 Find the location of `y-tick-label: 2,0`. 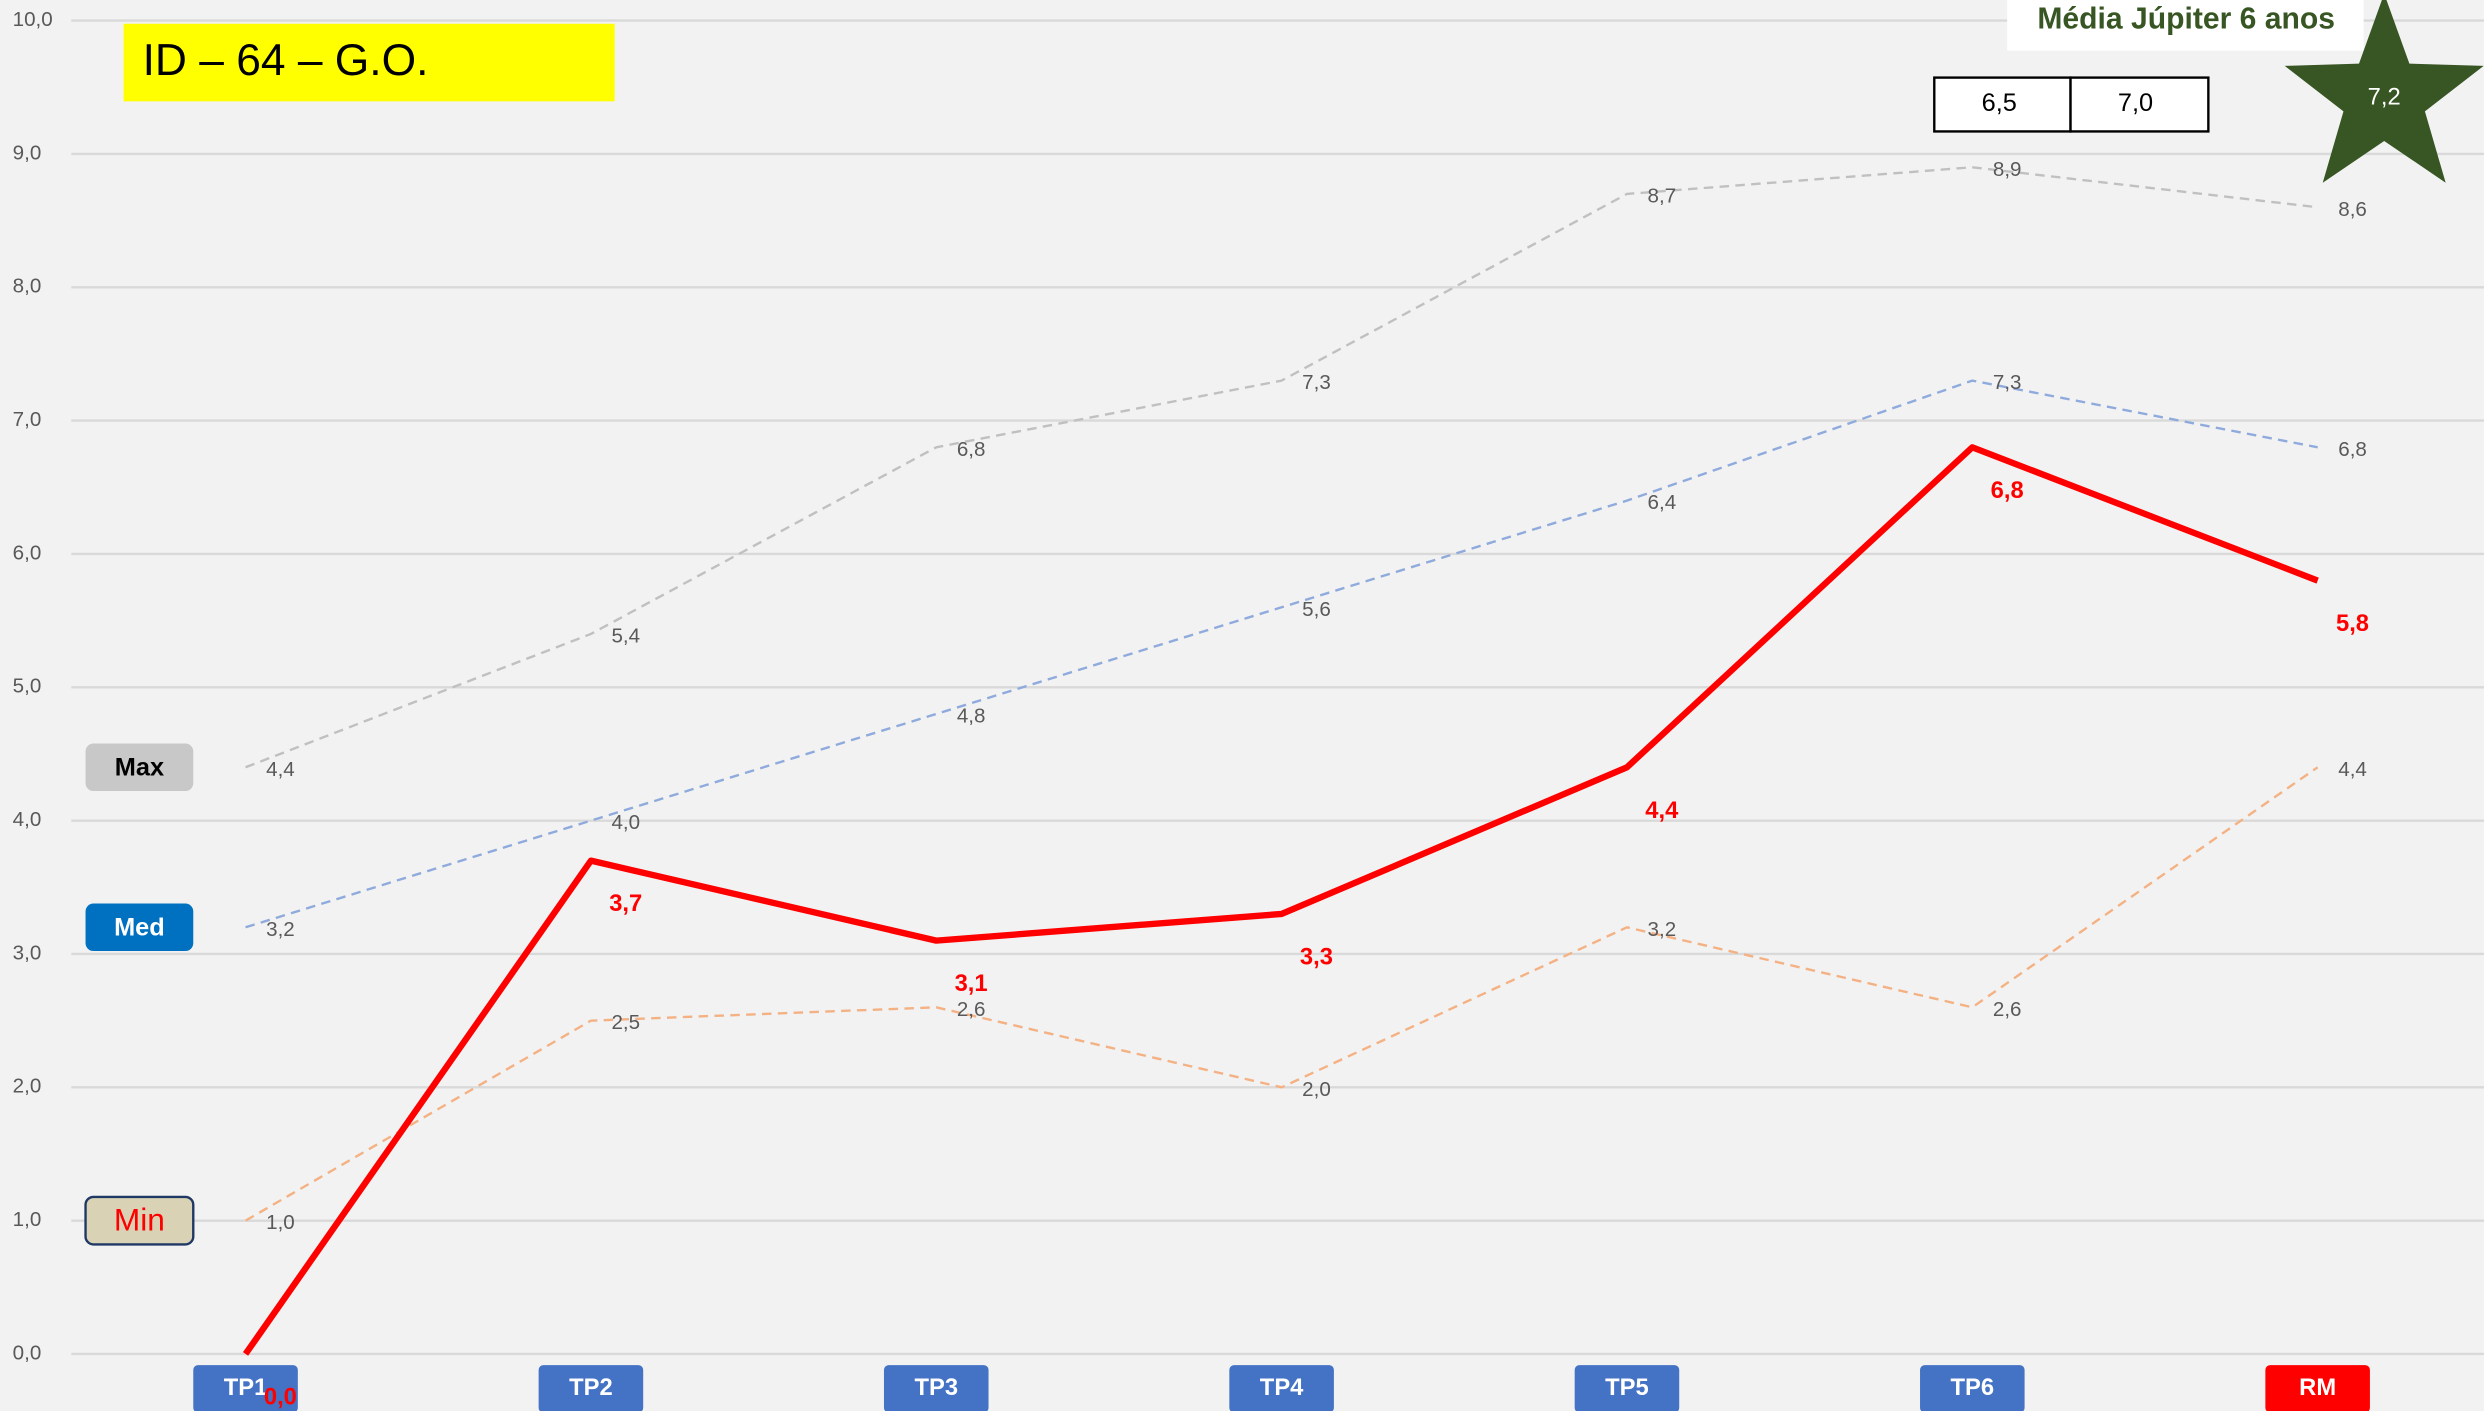

y-tick-label: 2,0 is located at coordinates (27, 1086).